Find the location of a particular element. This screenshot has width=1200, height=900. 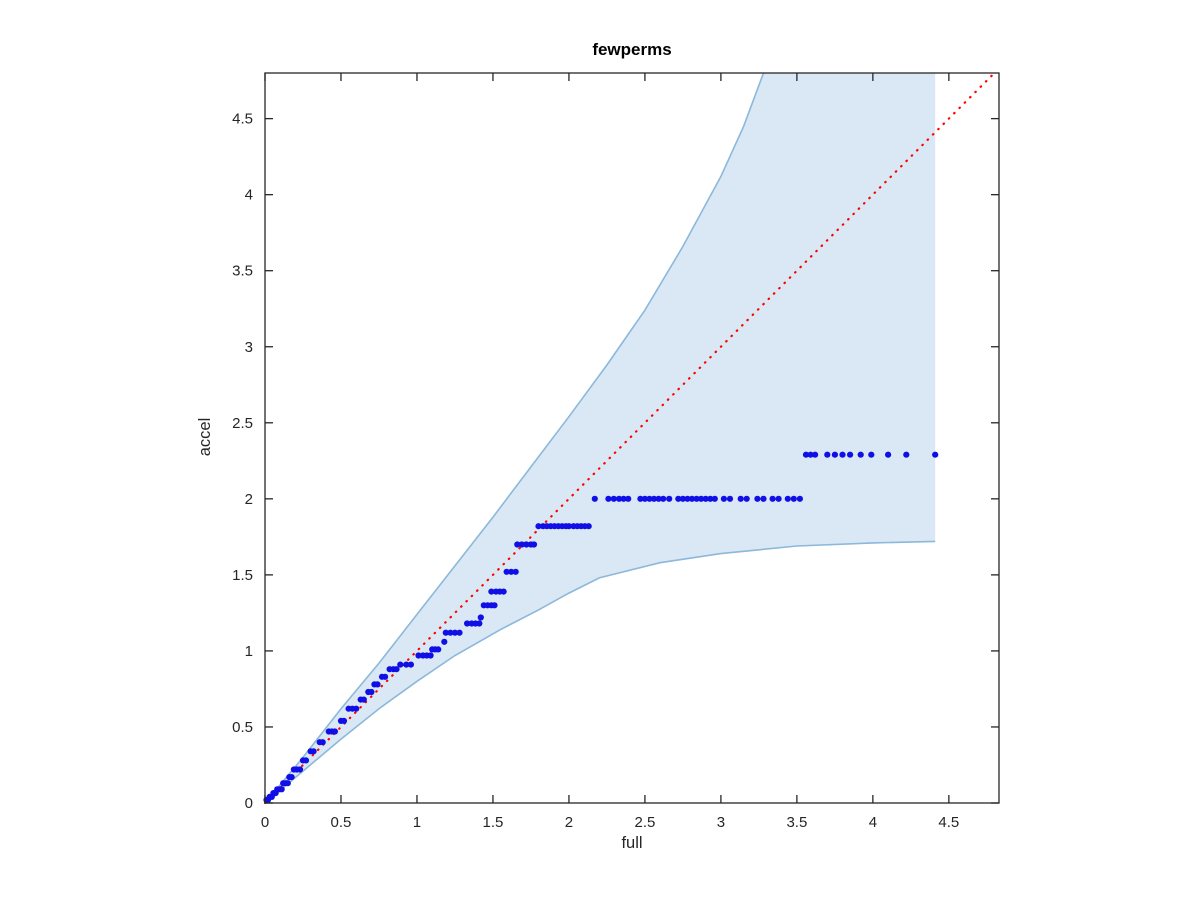

x-axis-label: full is located at coordinates (632, 843).